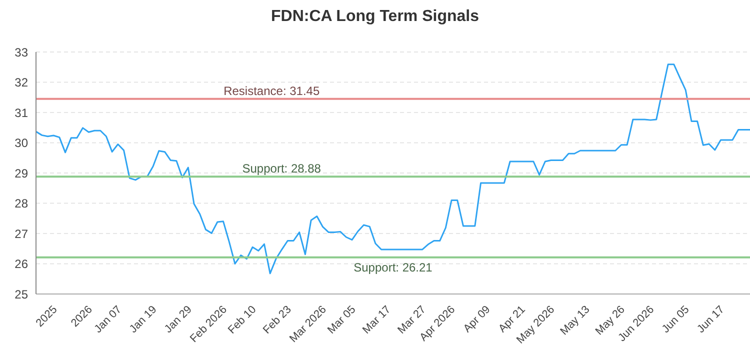  I want to click on x-tick-label: Jan 07, so click(108, 320).